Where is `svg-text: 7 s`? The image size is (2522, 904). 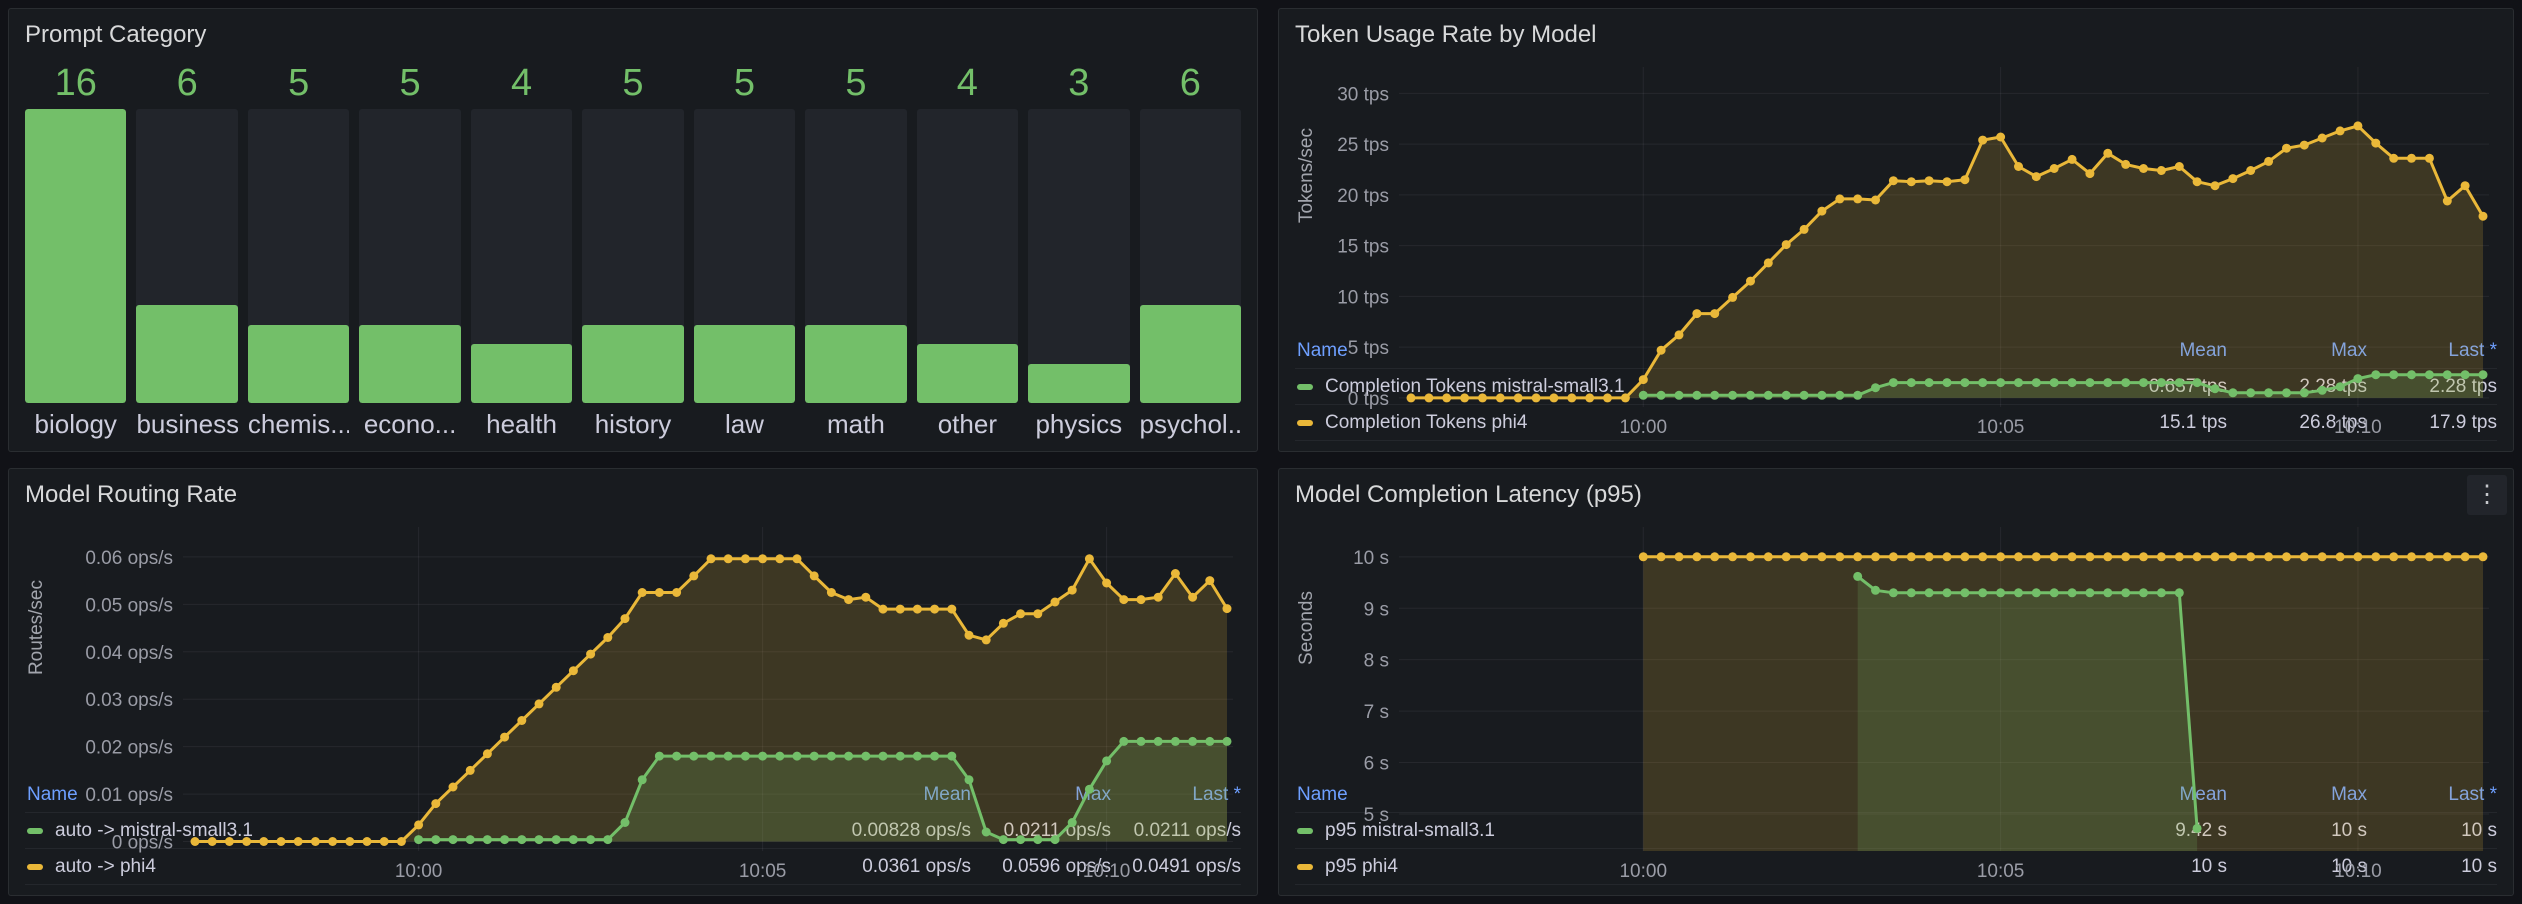 svg-text: 7 s is located at coordinates (1376, 712).